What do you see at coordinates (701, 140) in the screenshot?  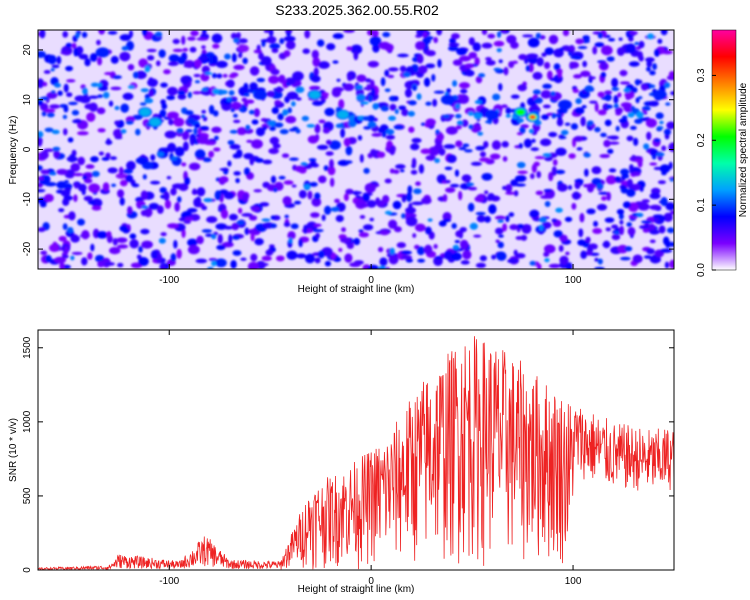 I see `colorbar-tick-label: 0.2` at bounding box center [701, 140].